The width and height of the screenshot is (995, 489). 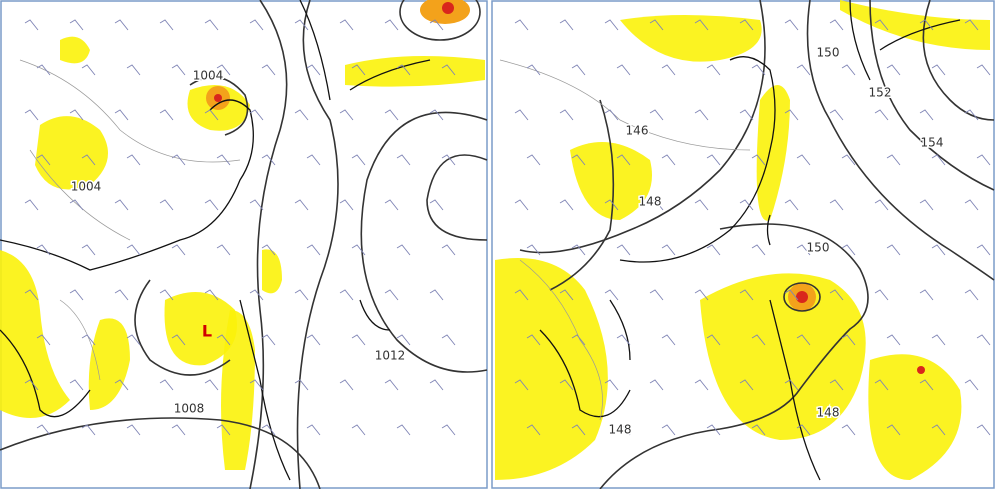 What do you see at coordinates (637, 131) in the screenshot?
I see `isobar-label: 146` at bounding box center [637, 131].